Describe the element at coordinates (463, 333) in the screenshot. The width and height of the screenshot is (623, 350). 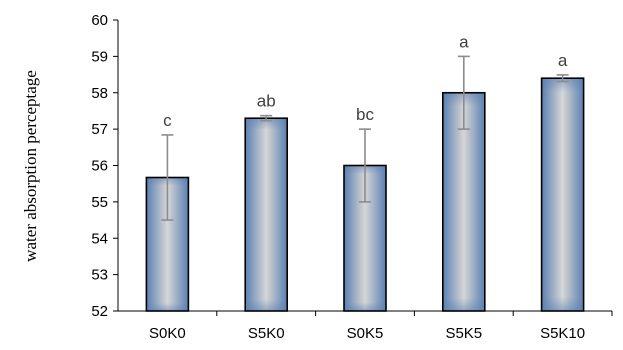
I see `x-tick-label: S5K5` at that location.